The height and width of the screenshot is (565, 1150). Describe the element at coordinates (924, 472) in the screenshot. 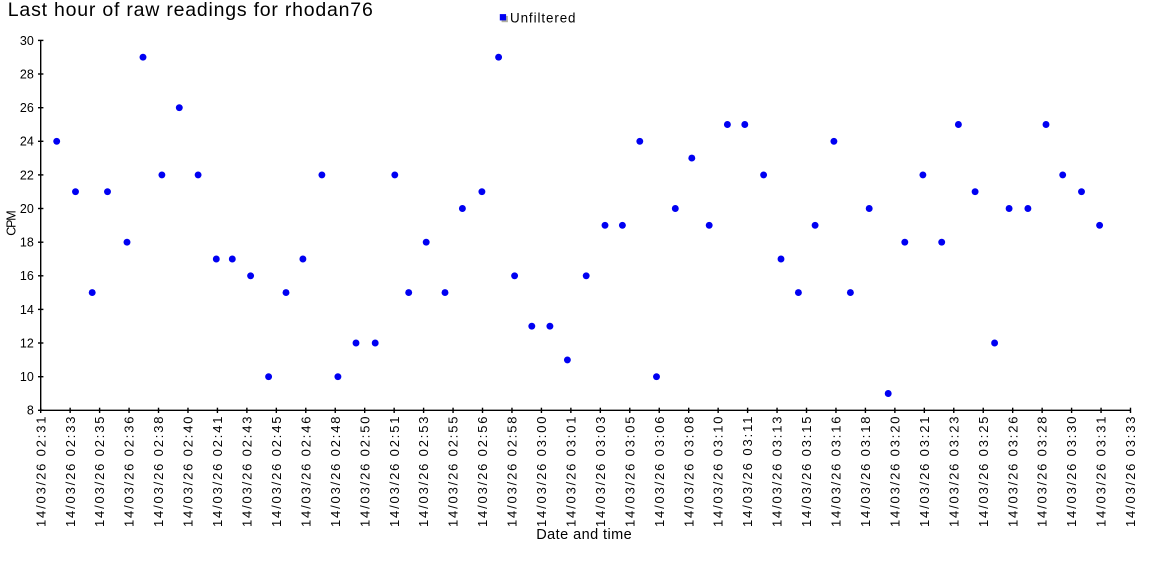

I see `svg-text: 14/03/26 03:21` at that location.